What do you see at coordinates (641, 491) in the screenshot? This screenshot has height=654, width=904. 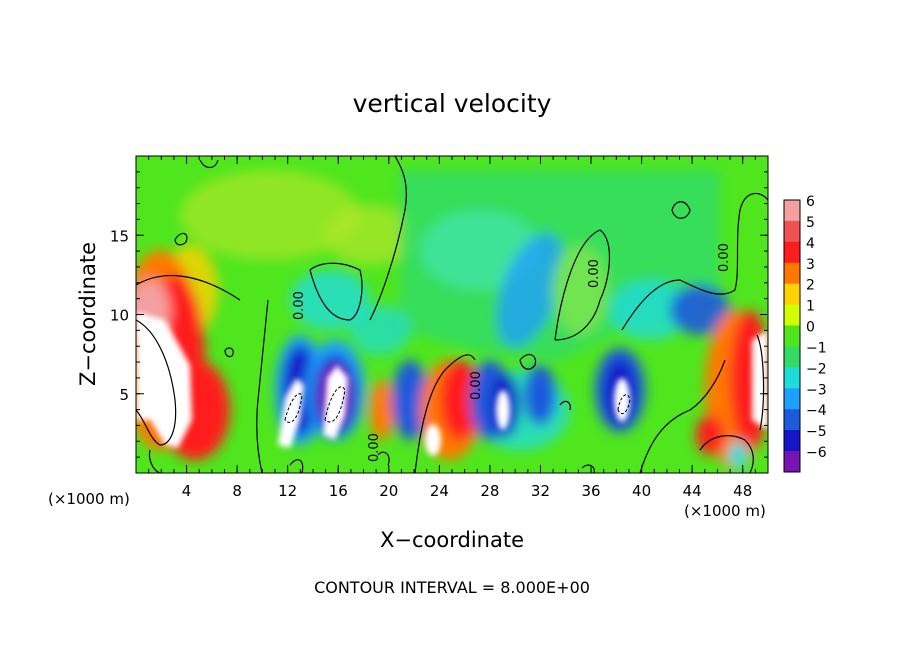 I see `x-tick-label: 40` at bounding box center [641, 491].